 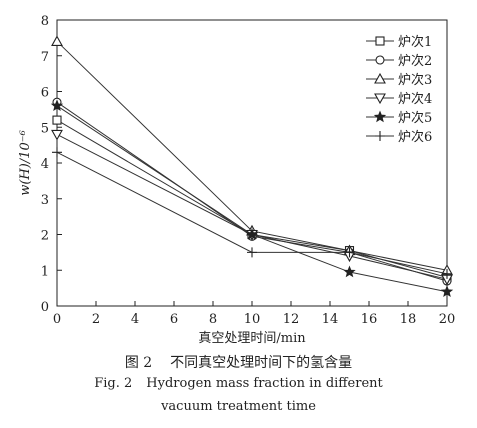 I want to click on figure-title-en-line2: vacuum treatment time, so click(x=238, y=406).